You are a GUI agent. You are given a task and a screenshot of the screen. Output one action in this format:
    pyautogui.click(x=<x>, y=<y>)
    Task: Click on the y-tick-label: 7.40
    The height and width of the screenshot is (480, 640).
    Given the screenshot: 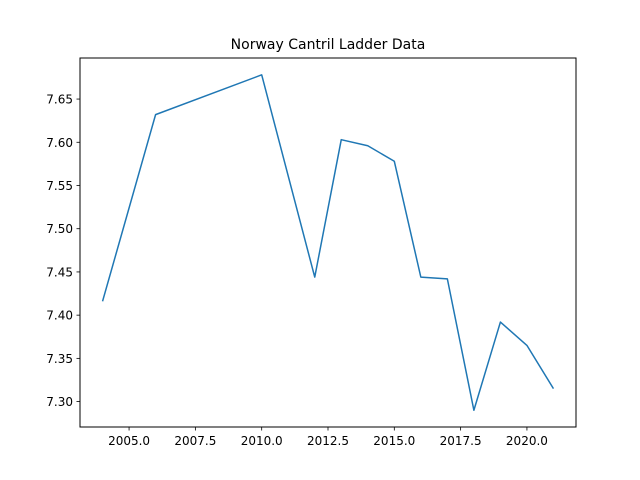 What is the action you would take?
    pyautogui.click(x=59, y=316)
    